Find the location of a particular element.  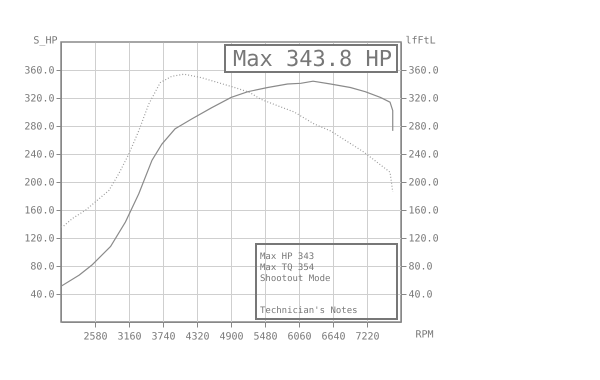

annotation: Max TQ 354 is located at coordinates (287, 268).